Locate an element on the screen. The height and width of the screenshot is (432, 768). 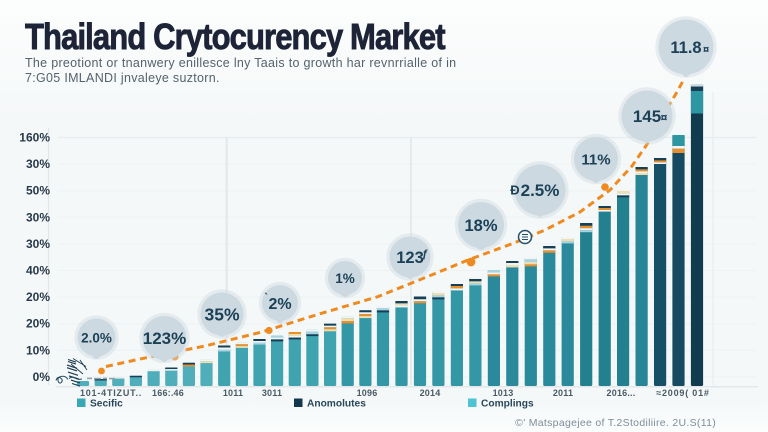
svg-text: 123 is located at coordinates (410, 258).